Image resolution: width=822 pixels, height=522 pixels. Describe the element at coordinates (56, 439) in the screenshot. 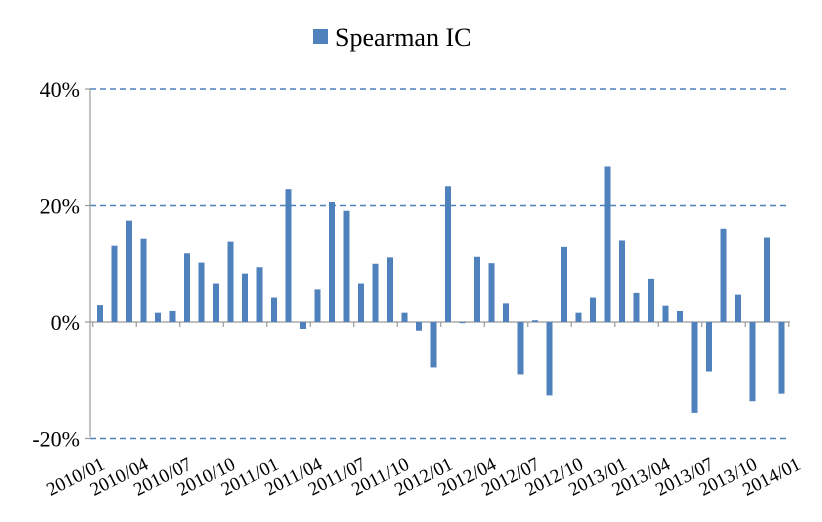

I see `y-tick-label: -20%` at that location.